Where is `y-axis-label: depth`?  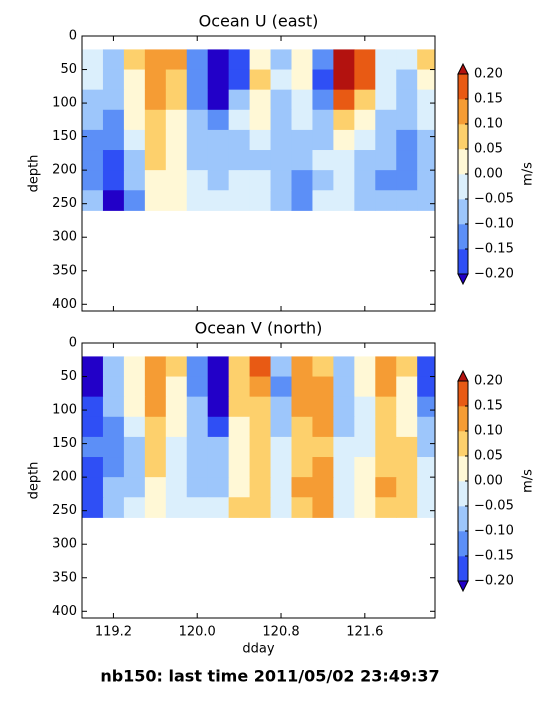 y-axis-label: depth is located at coordinates (34, 174).